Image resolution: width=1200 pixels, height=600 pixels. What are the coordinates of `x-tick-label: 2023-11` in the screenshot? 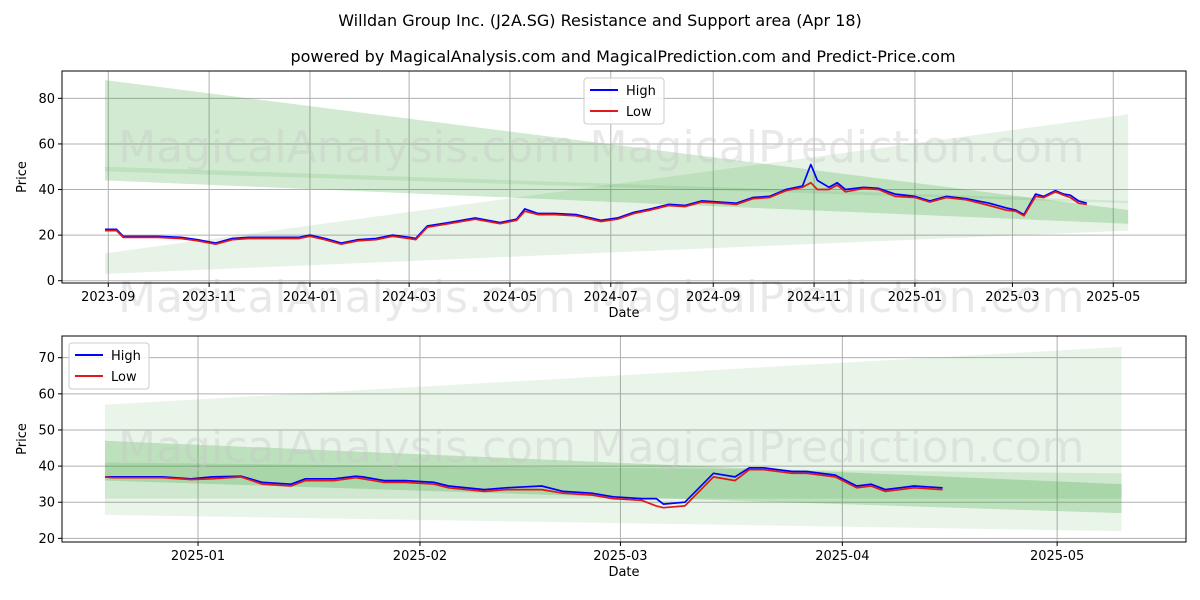 It's located at (209, 297).